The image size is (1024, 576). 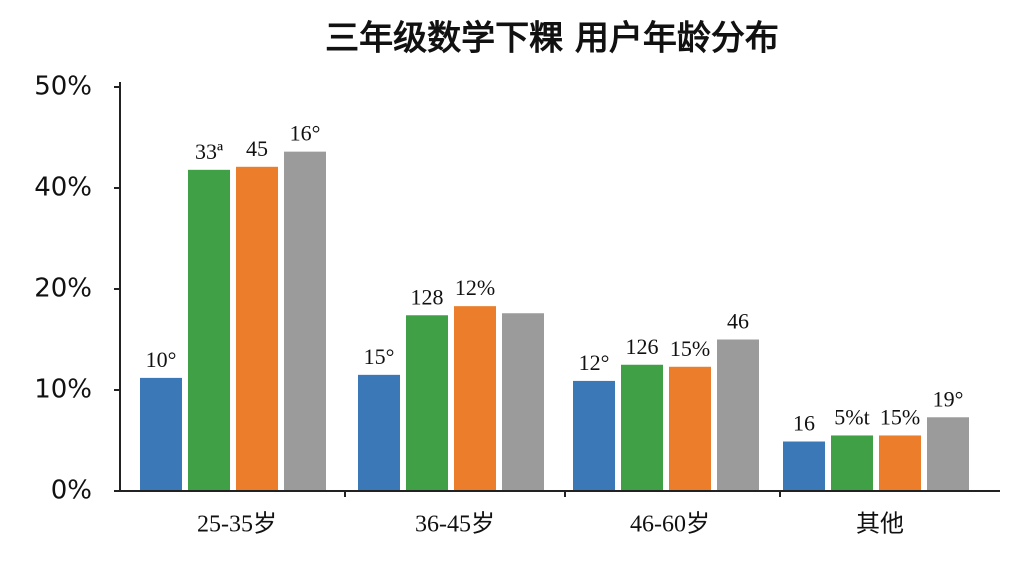 I want to click on data-label: 10°, so click(x=161, y=359).